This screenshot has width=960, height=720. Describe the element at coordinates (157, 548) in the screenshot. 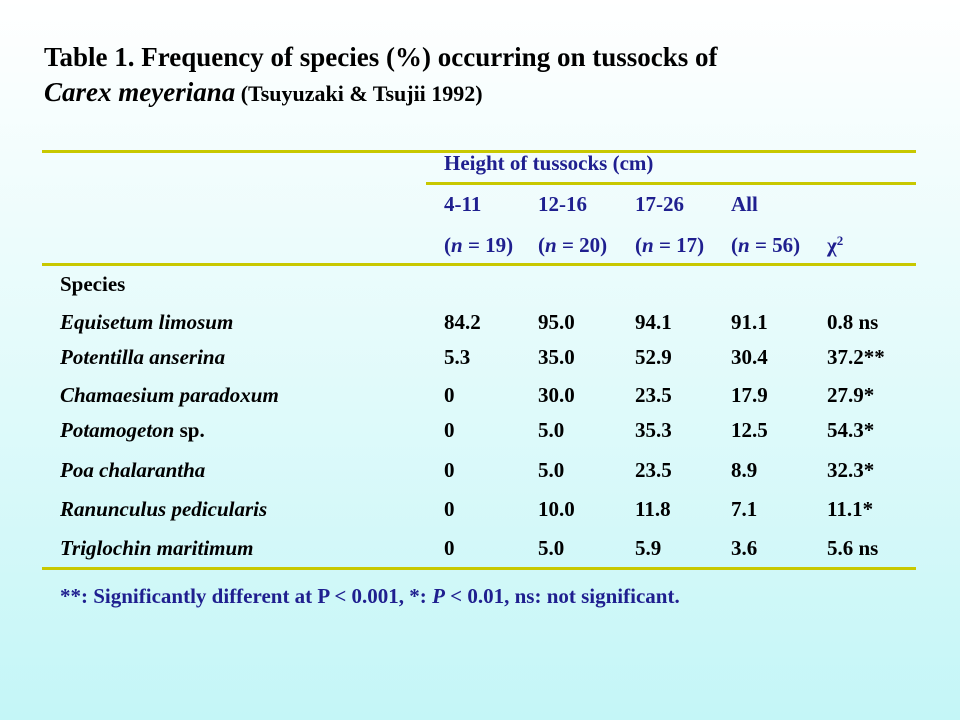

I see `species-name: Triglochin maritimum` at that location.